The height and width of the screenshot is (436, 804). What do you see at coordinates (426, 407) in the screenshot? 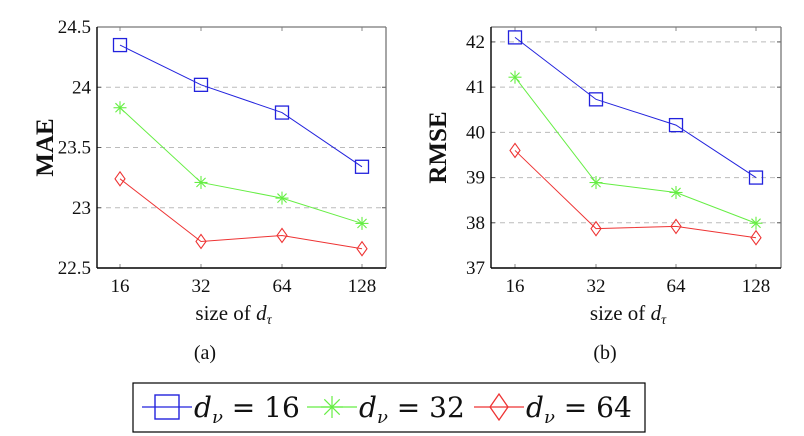
I see `legend-eq: = 32` at bounding box center [426, 407].